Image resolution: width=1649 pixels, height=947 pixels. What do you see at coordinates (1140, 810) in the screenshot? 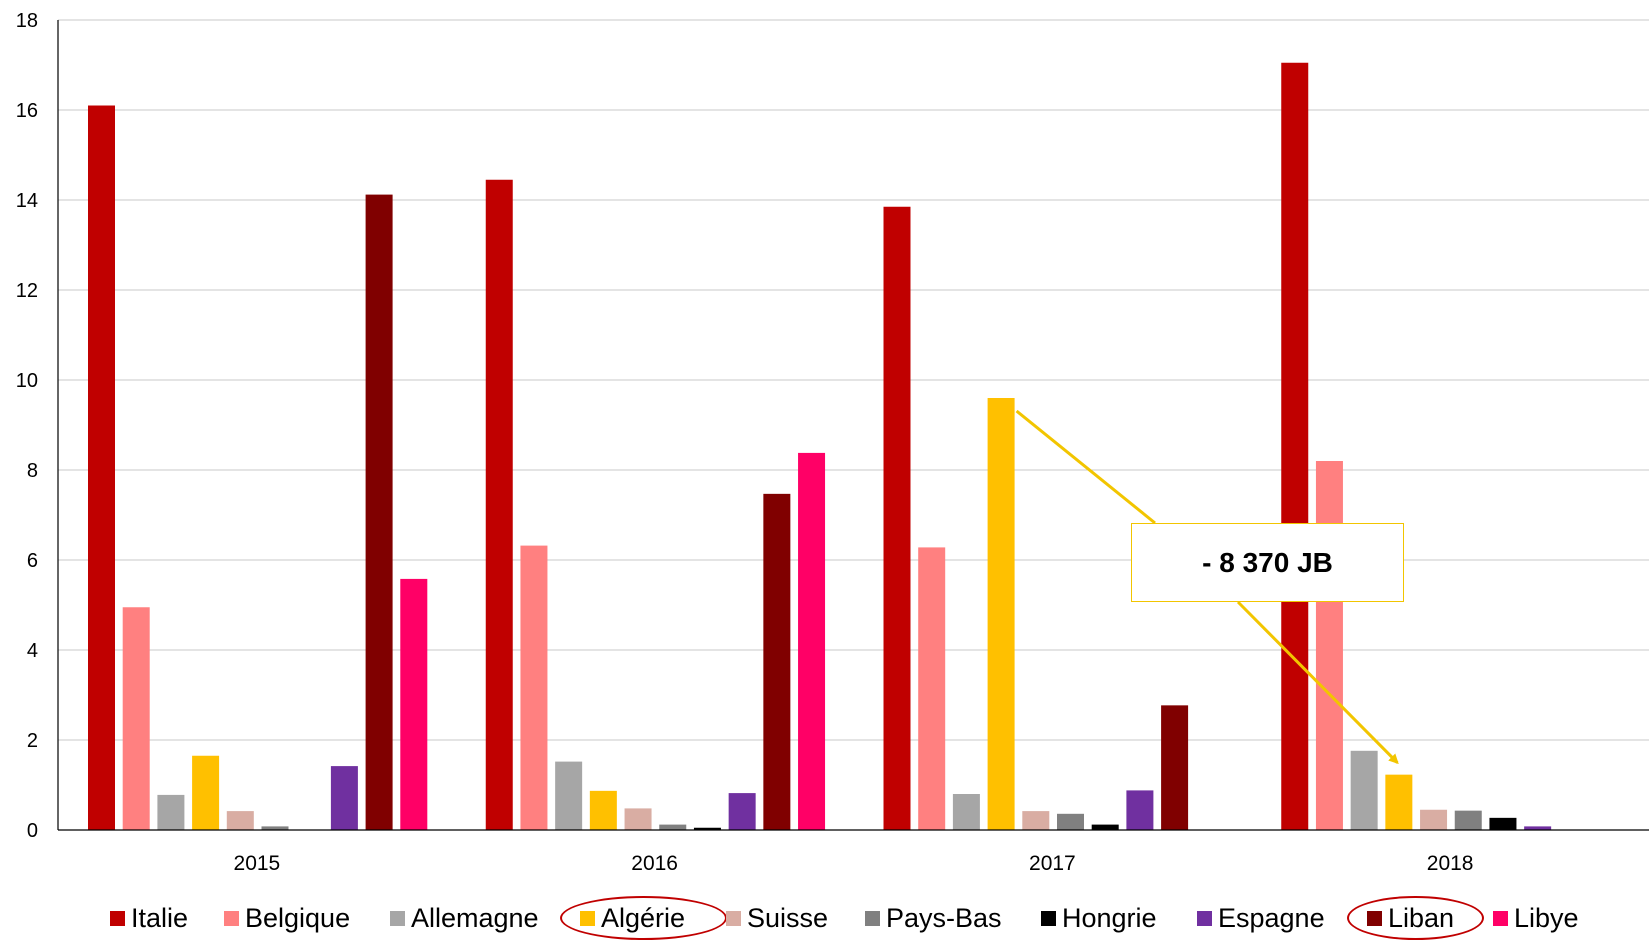
I see `bar-espagne-2017` at bounding box center [1140, 810].